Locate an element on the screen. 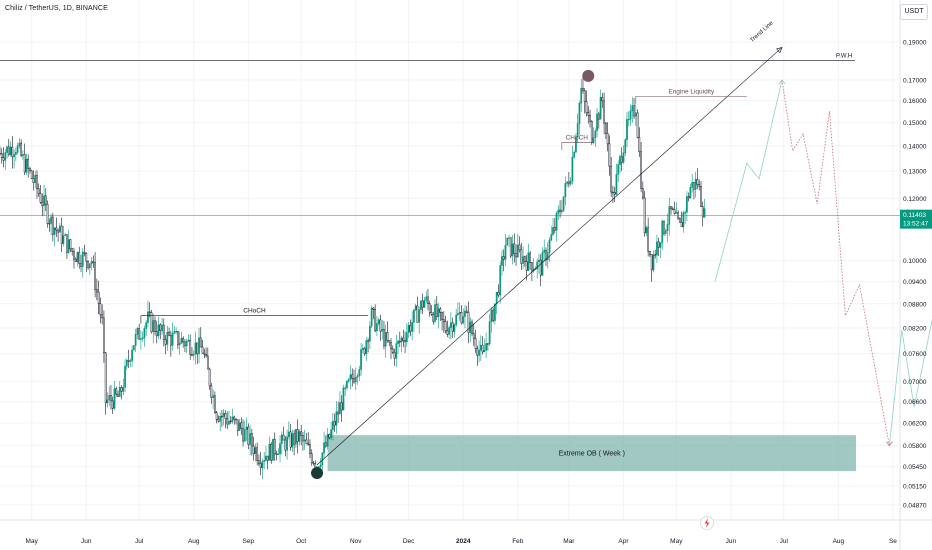 The width and height of the screenshot is (932, 550). currency-button: USDT is located at coordinates (914, 12).